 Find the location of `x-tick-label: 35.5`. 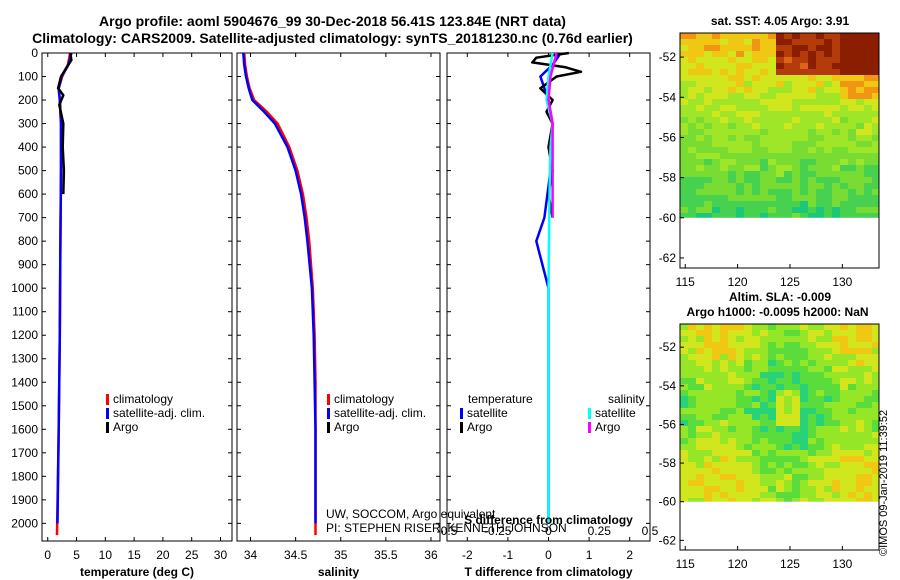

x-tick-label: 35.5 is located at coordinates (386, 555).